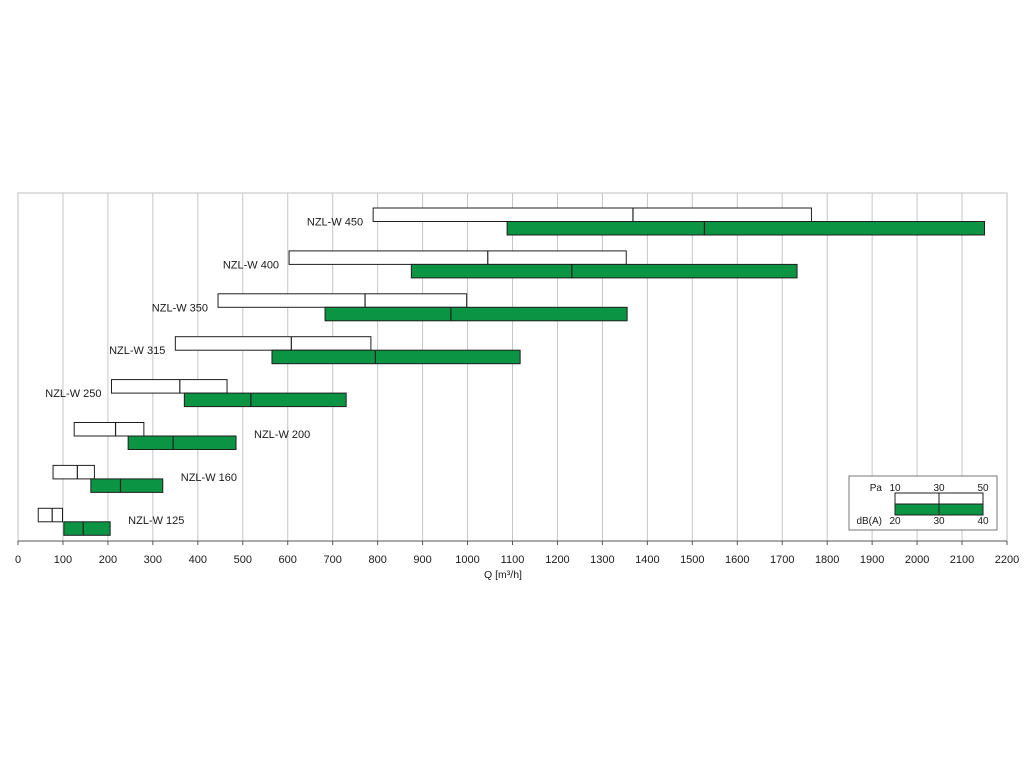 The height and width of the screenshot is (773, 1024). I want to click on series-label-nzl-w-400: NZL-W 400, so click(251, 265).